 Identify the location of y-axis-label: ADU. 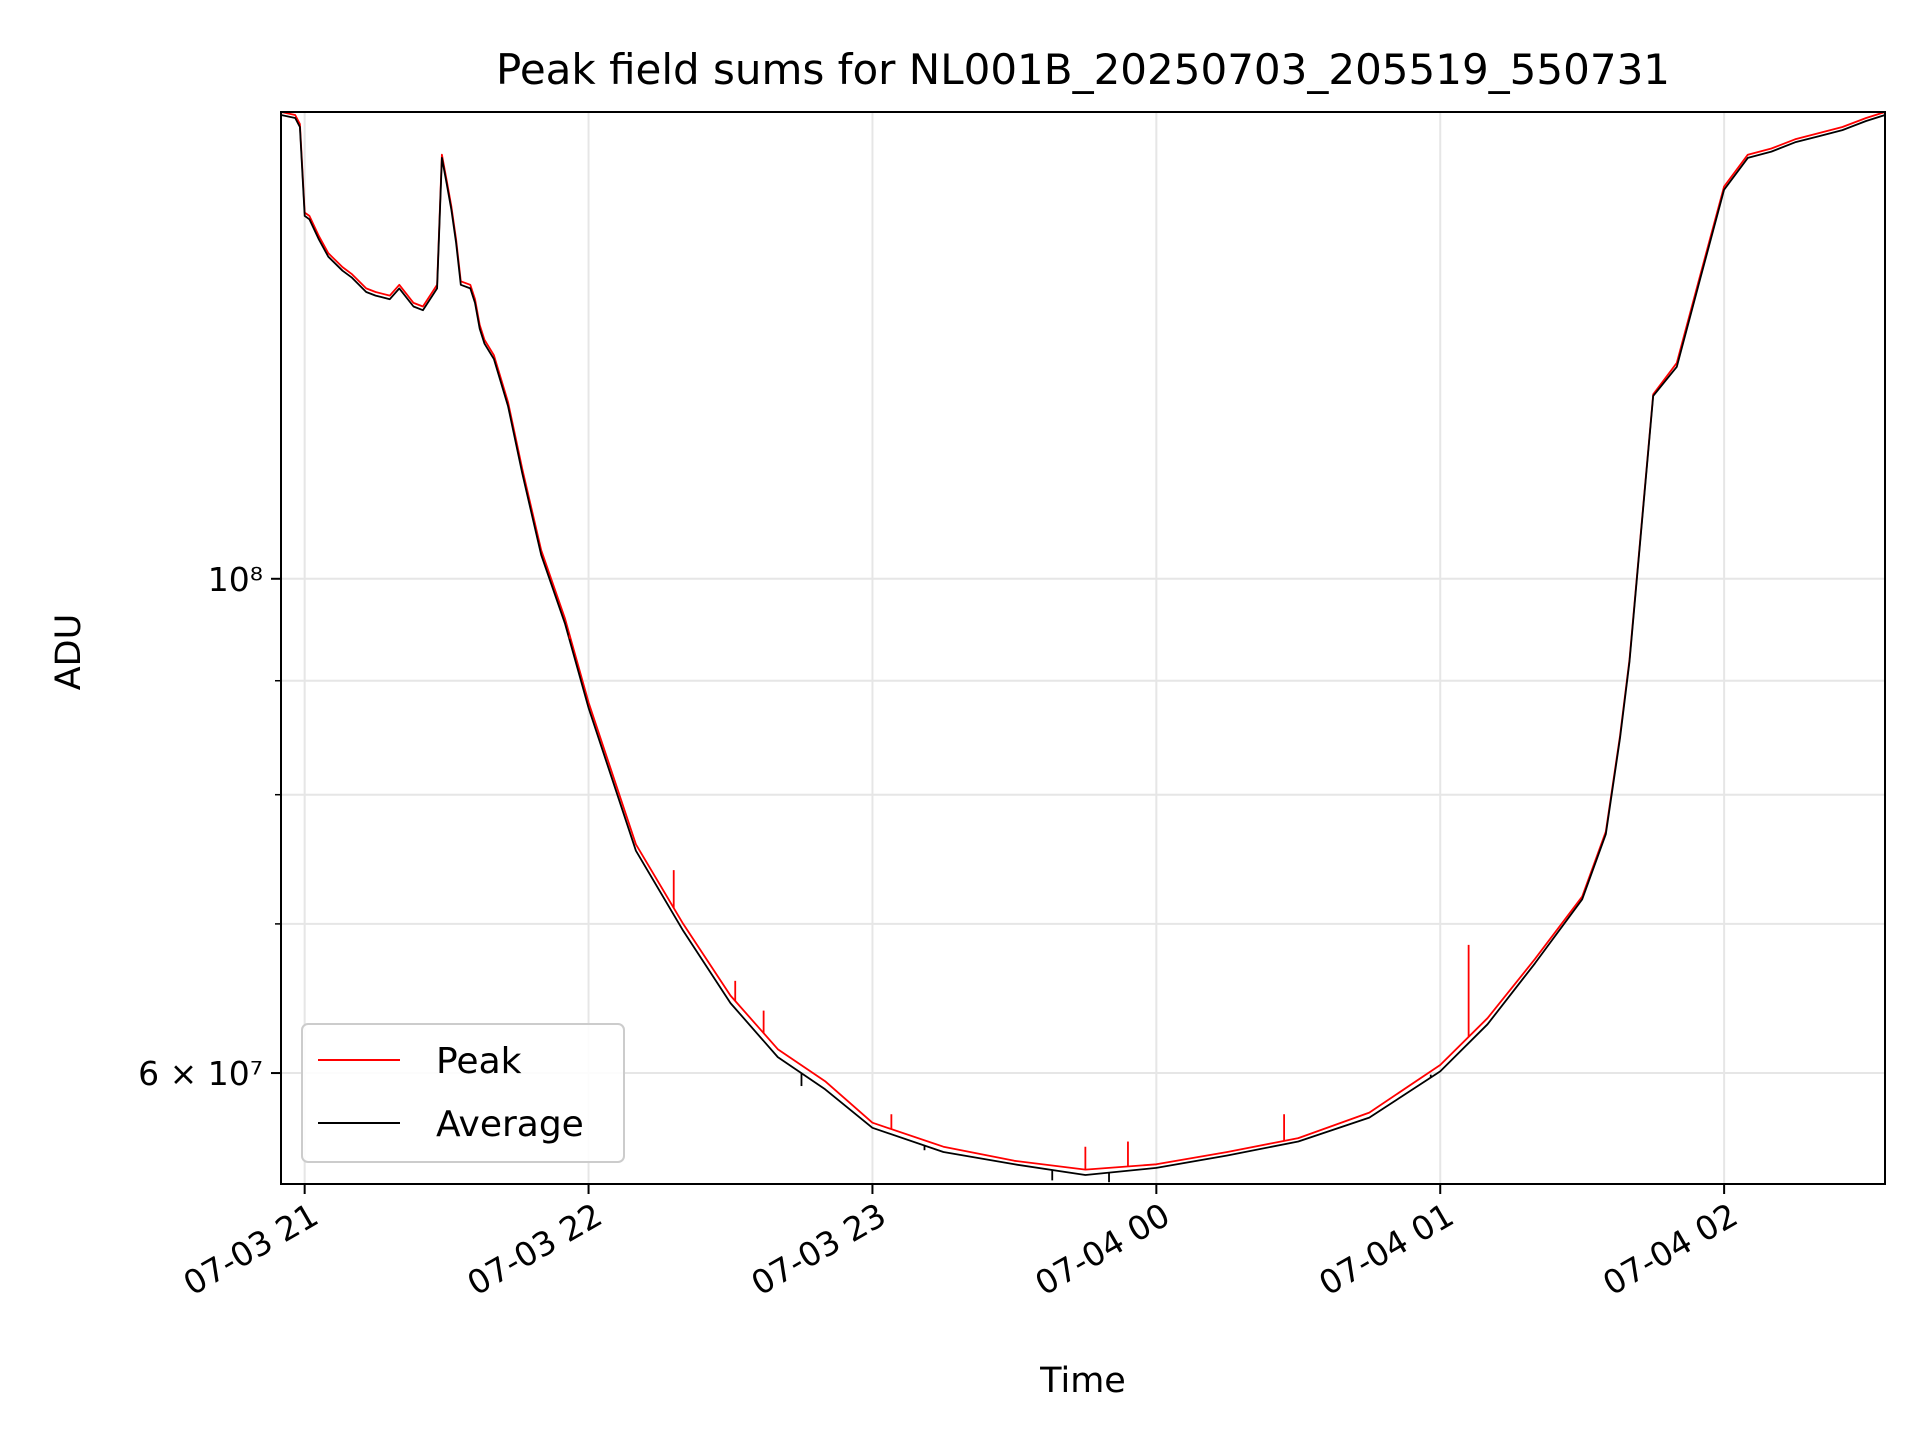
(69, 652).